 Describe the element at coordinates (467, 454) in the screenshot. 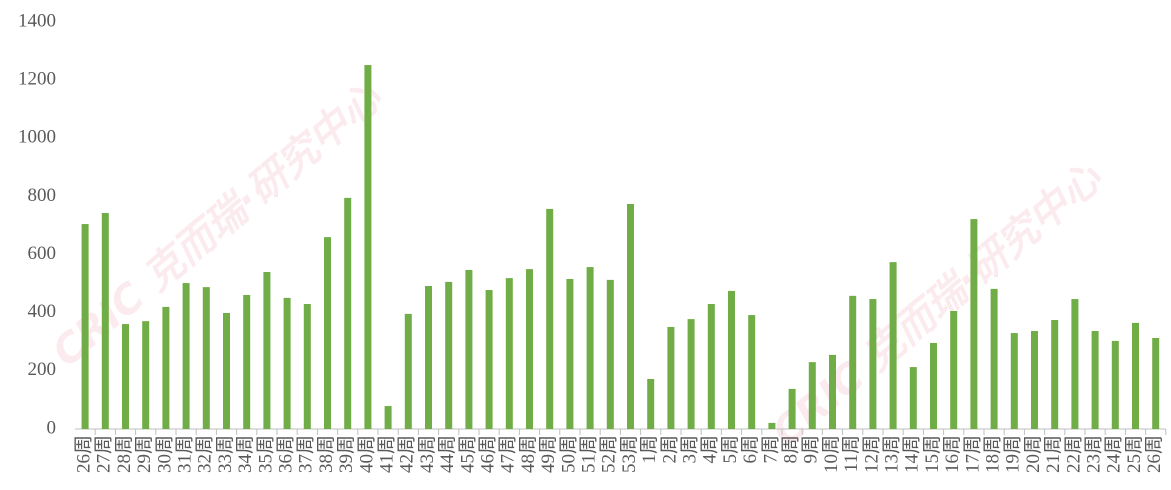

I see `x-tick-label: 45周` at that location.